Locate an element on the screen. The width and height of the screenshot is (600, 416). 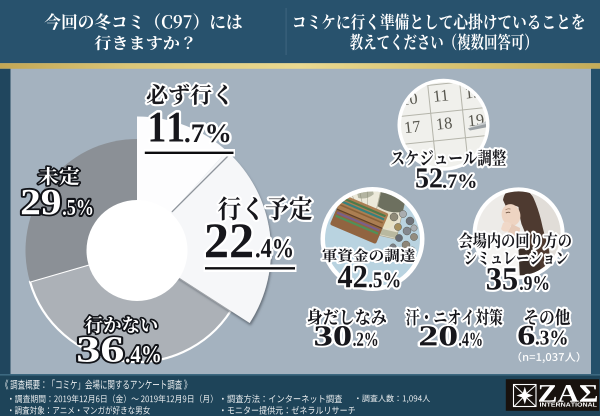
svg-text: 17 is located at coordinates (412, 126).